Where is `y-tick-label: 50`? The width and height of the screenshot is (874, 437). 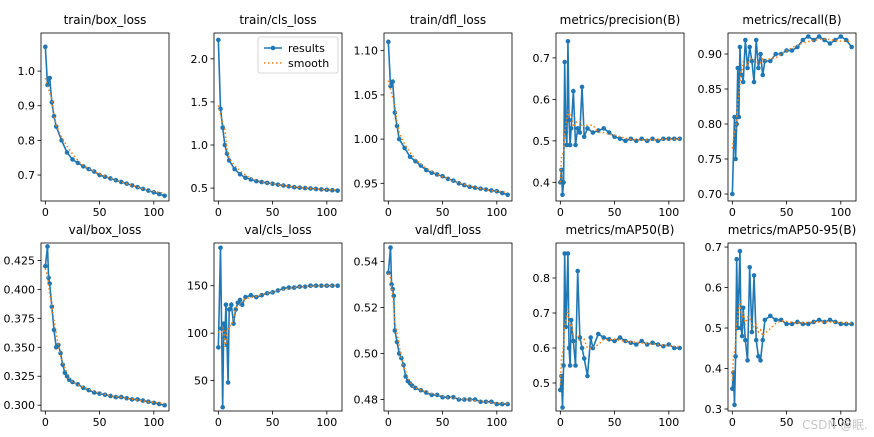
y-tick-label: 50 is located at coordinates (201, 381).